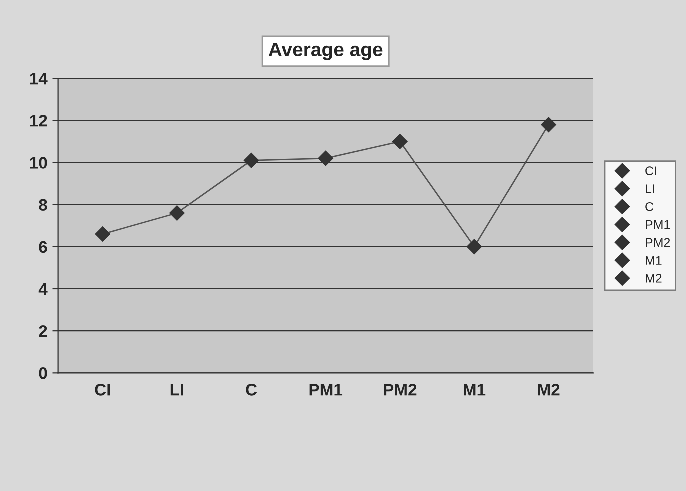 The width and height of the screenshot is (686, 491). I want to click on legend-label: M1, so click(654, 260).